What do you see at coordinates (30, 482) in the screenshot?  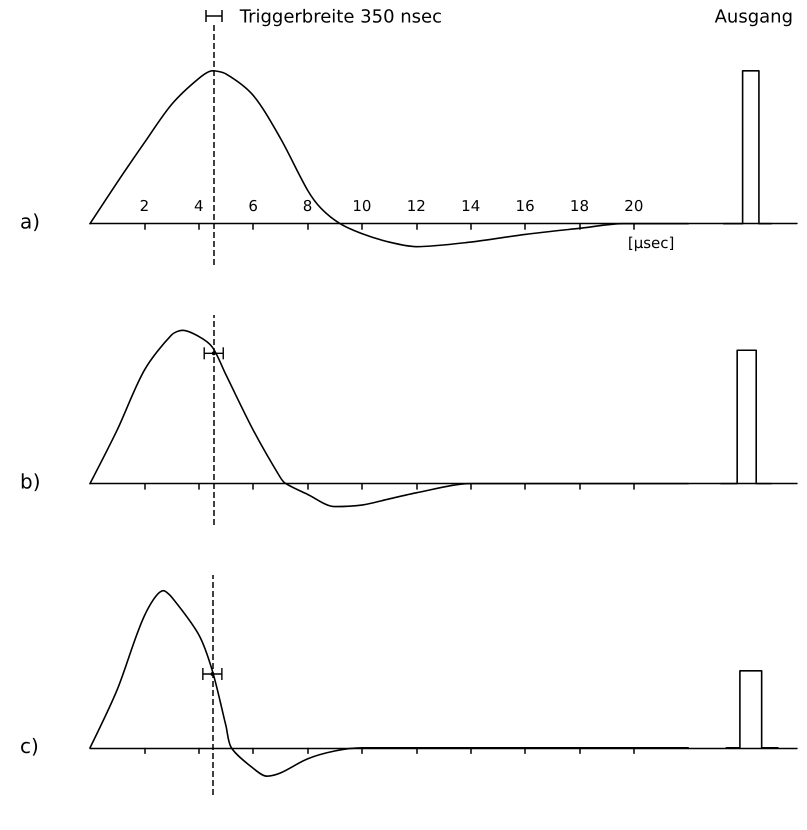 I see `text: b)` at bounding box center [30, 482].